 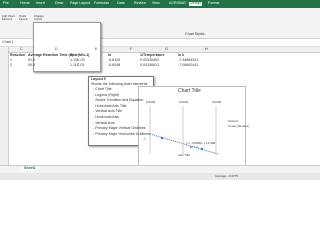 I want to click on table-cell: -6.8109, so click(x=114, y=60).